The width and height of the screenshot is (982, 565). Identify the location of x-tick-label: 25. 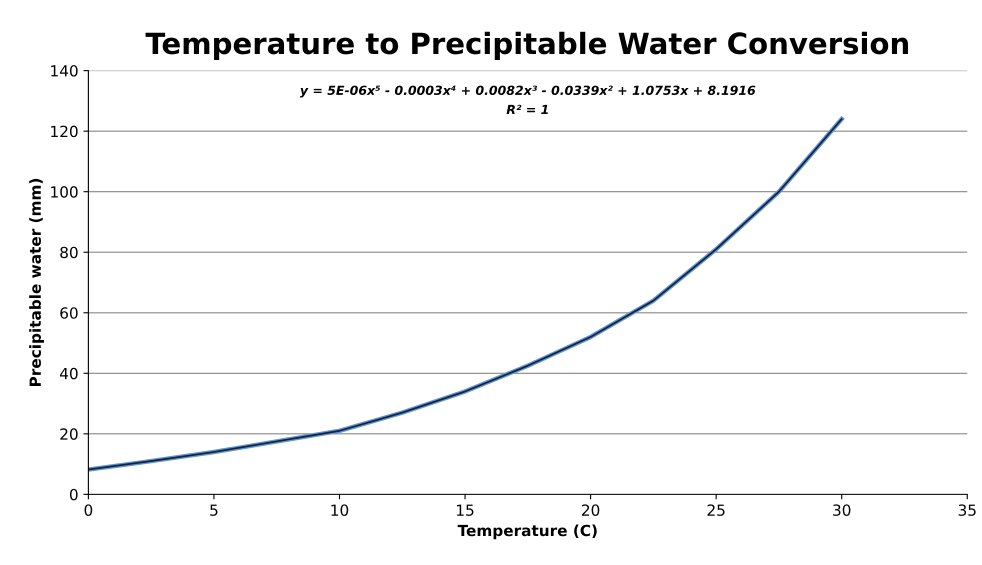
(716, 510).